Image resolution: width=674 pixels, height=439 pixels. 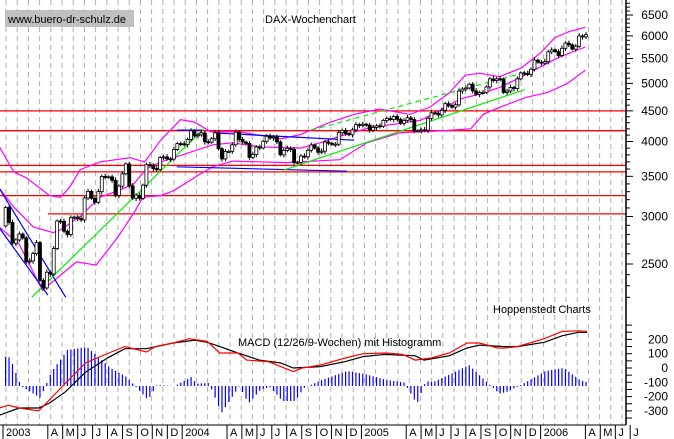 I want to click on source-label: Hoppenstedt Charts, so click(x=542, y=310).